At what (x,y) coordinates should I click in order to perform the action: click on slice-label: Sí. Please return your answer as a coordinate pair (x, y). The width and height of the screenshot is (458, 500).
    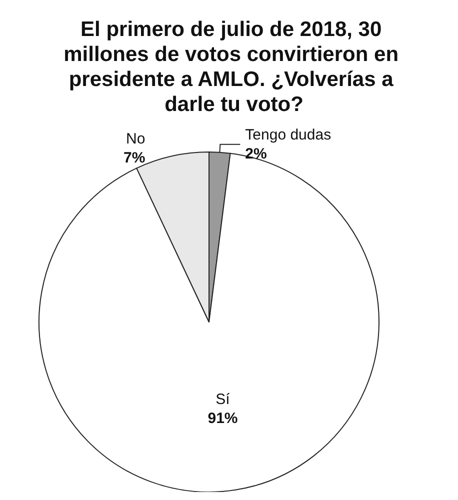
    Looking at the image, I should click on (223, 399).